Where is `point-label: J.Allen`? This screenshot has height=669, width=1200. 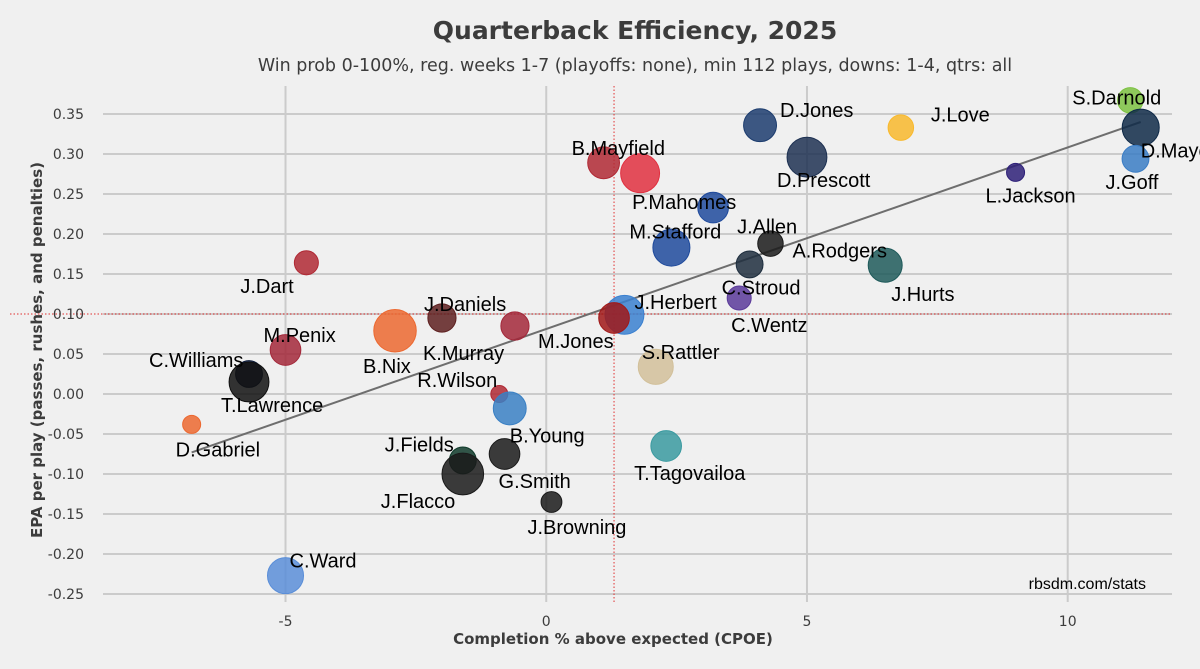
point-label: J.Allen is located at coordinates (767, 228).